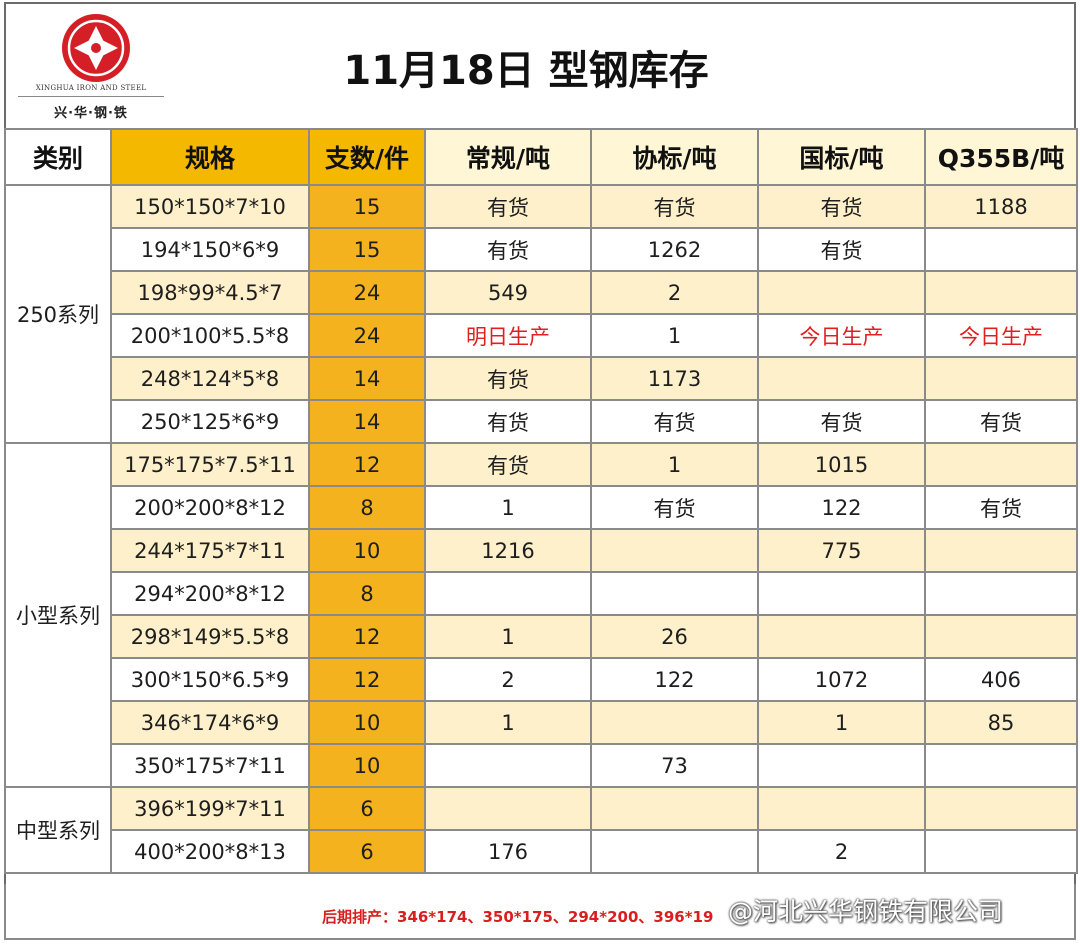  What do you see at coordinates (541, 292) in the screenshot?
I see `table-row: 198*99*4.5*7 24 549 2` at bounding box center [541, 292].